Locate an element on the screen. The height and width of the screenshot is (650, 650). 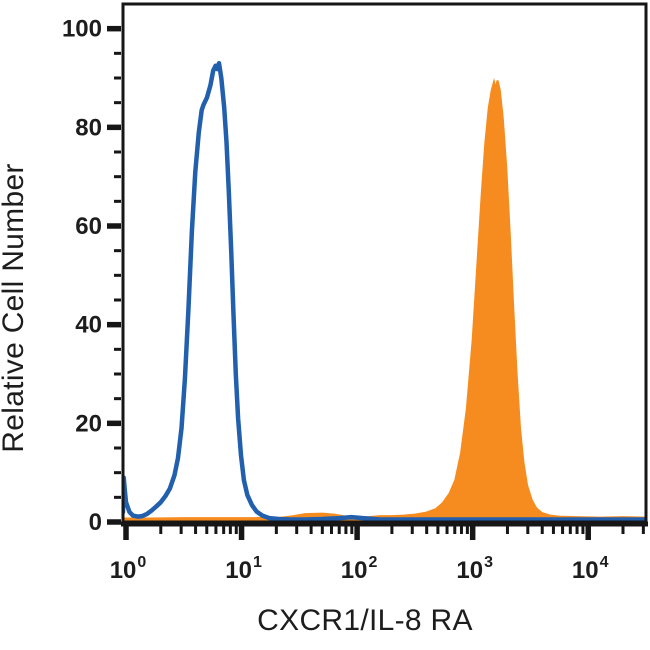
y-tick-label: 80 is located at coordinates (88, 127).